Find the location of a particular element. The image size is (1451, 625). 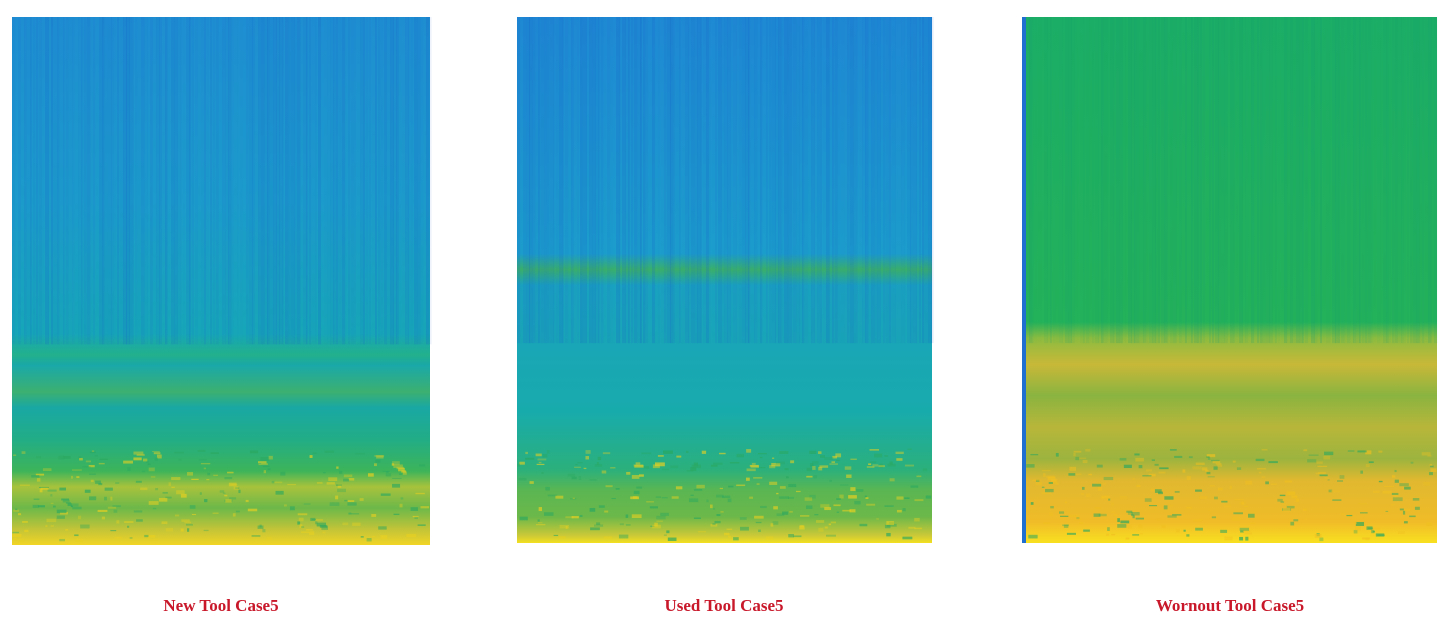

caption: Wornout Tool Case5 is located at coordinates (1230, 605).